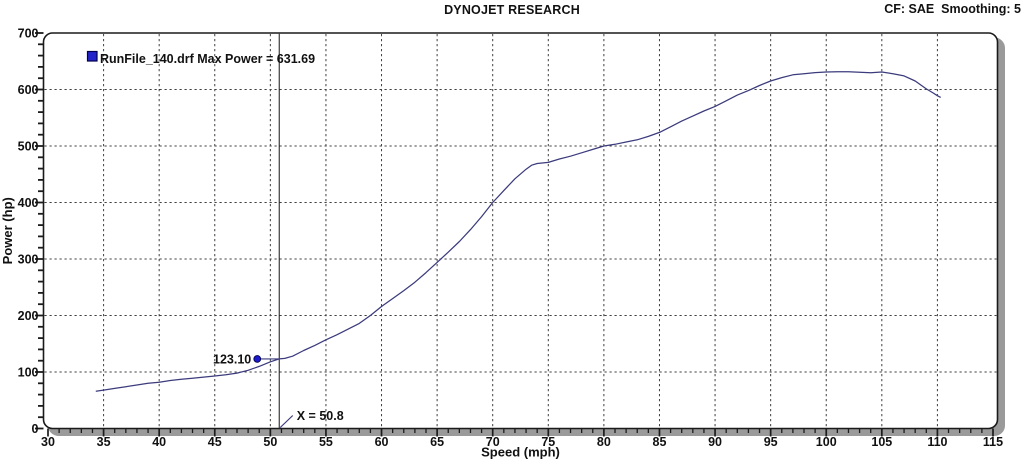 This screenshot has width=1024, height=459. I want to click on y-axis-label: Power (hp), so click(7, 230).